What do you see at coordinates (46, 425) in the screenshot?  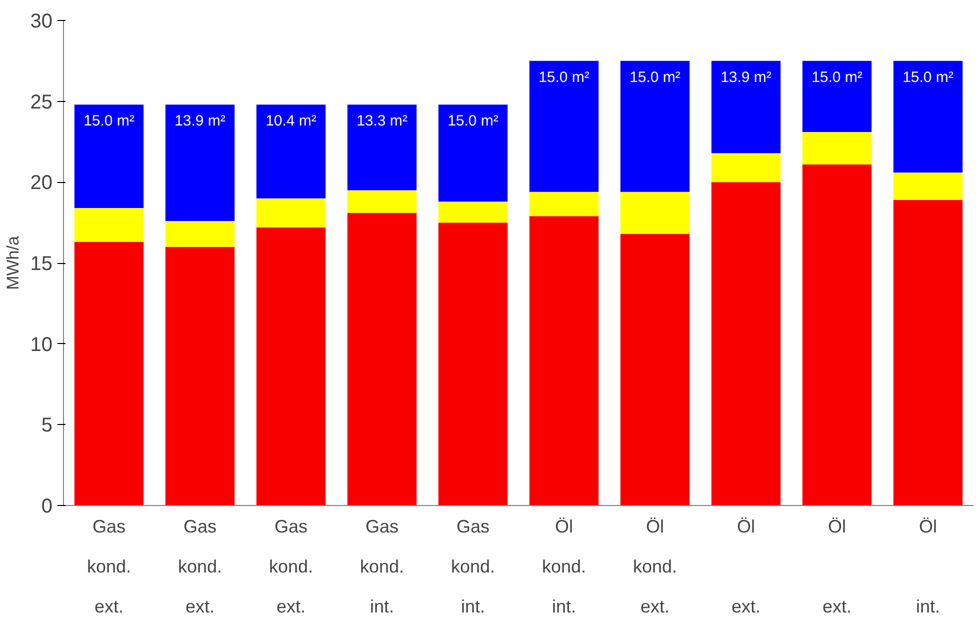 I see `y-tick-label: 5` at bounding box center [46, 425].